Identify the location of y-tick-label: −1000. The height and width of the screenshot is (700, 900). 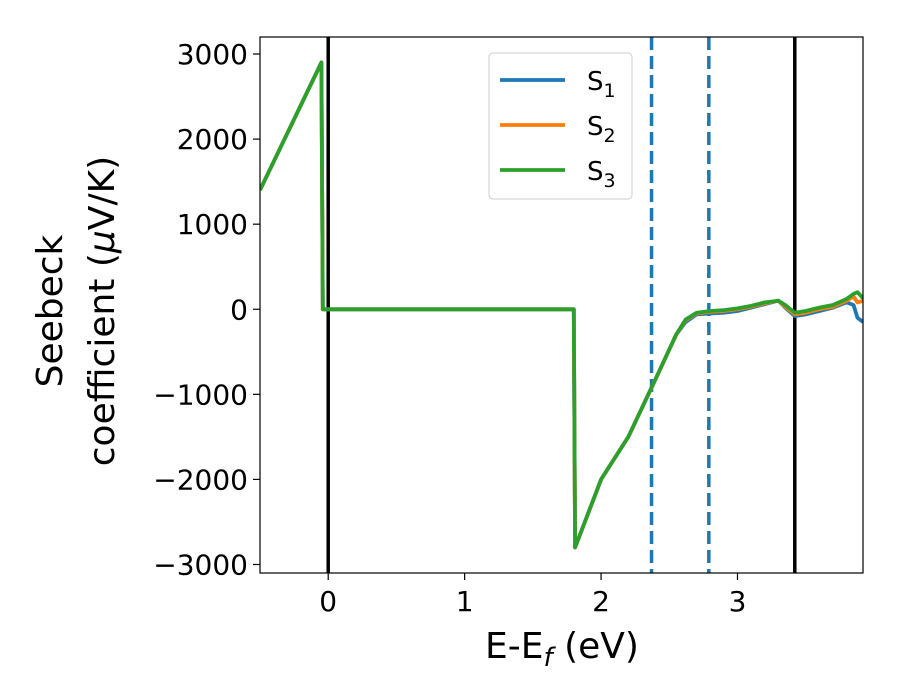
(200, 394).